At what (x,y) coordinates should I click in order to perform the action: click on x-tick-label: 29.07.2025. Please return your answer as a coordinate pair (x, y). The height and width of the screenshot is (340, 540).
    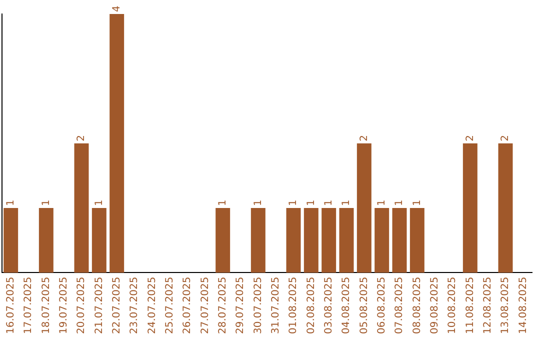
    Looking at the image, I should click on (240, 305).